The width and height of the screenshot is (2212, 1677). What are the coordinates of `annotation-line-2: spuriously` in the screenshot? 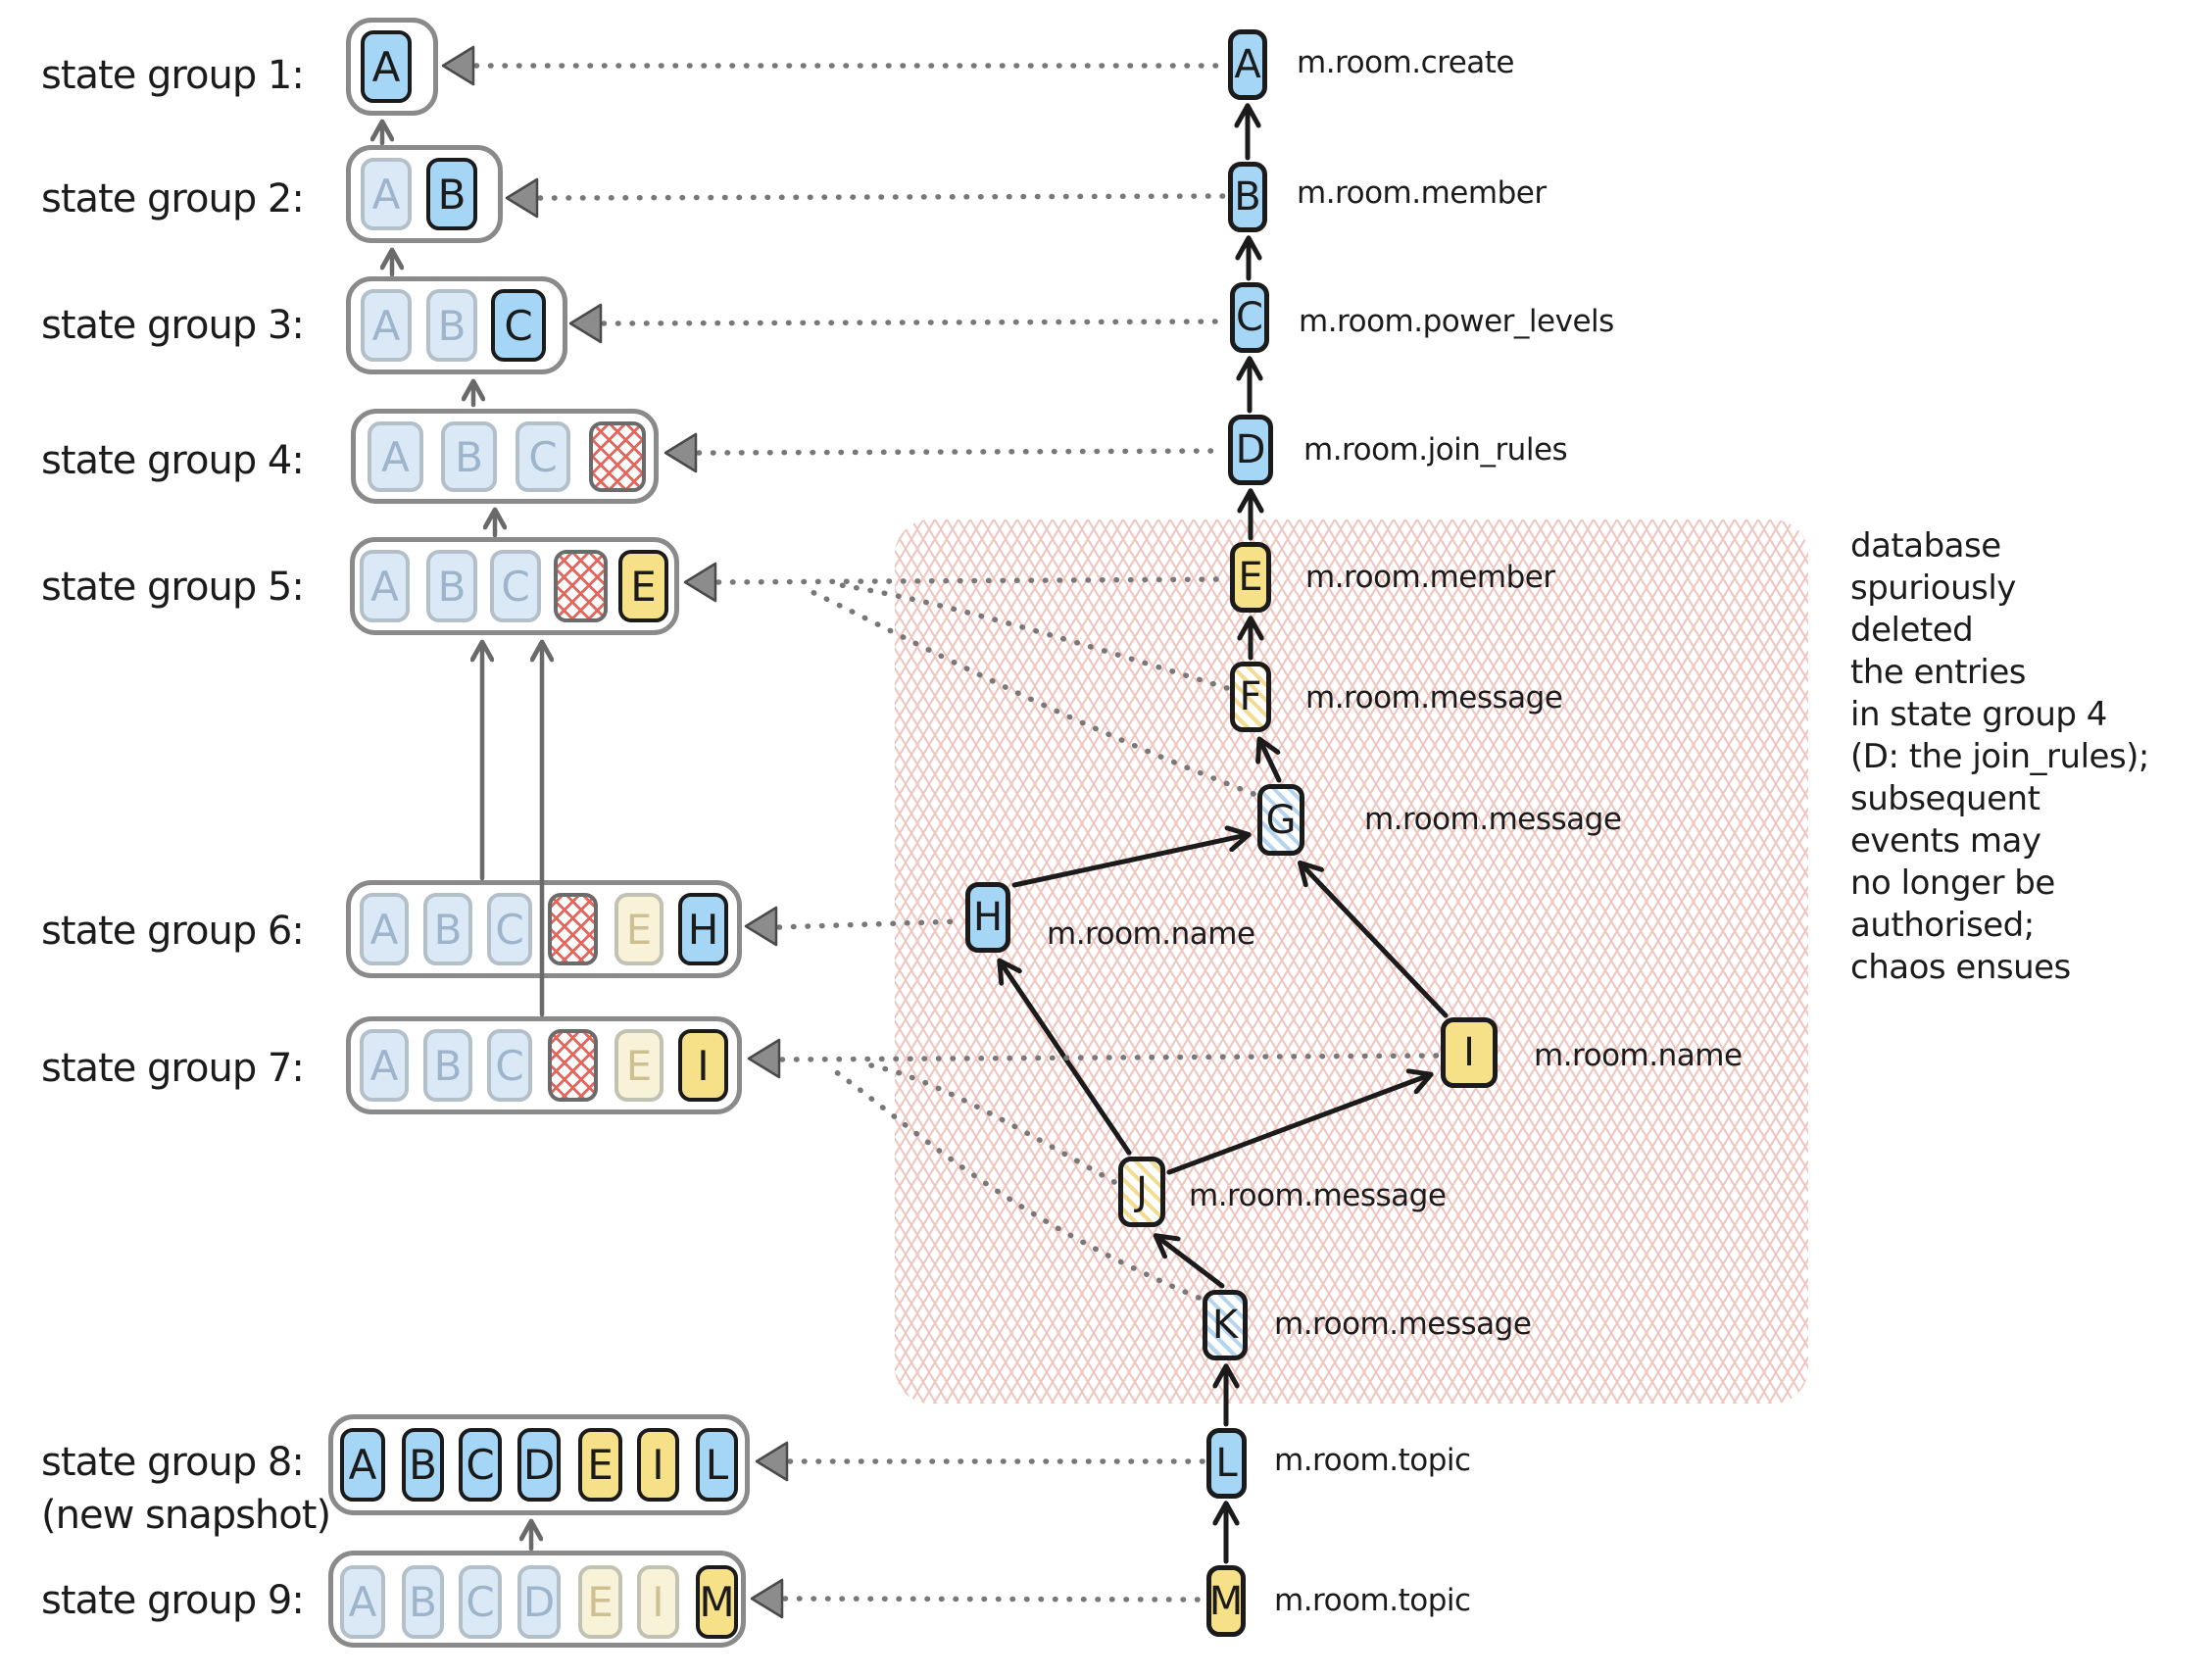 It's located at (1933, 588).